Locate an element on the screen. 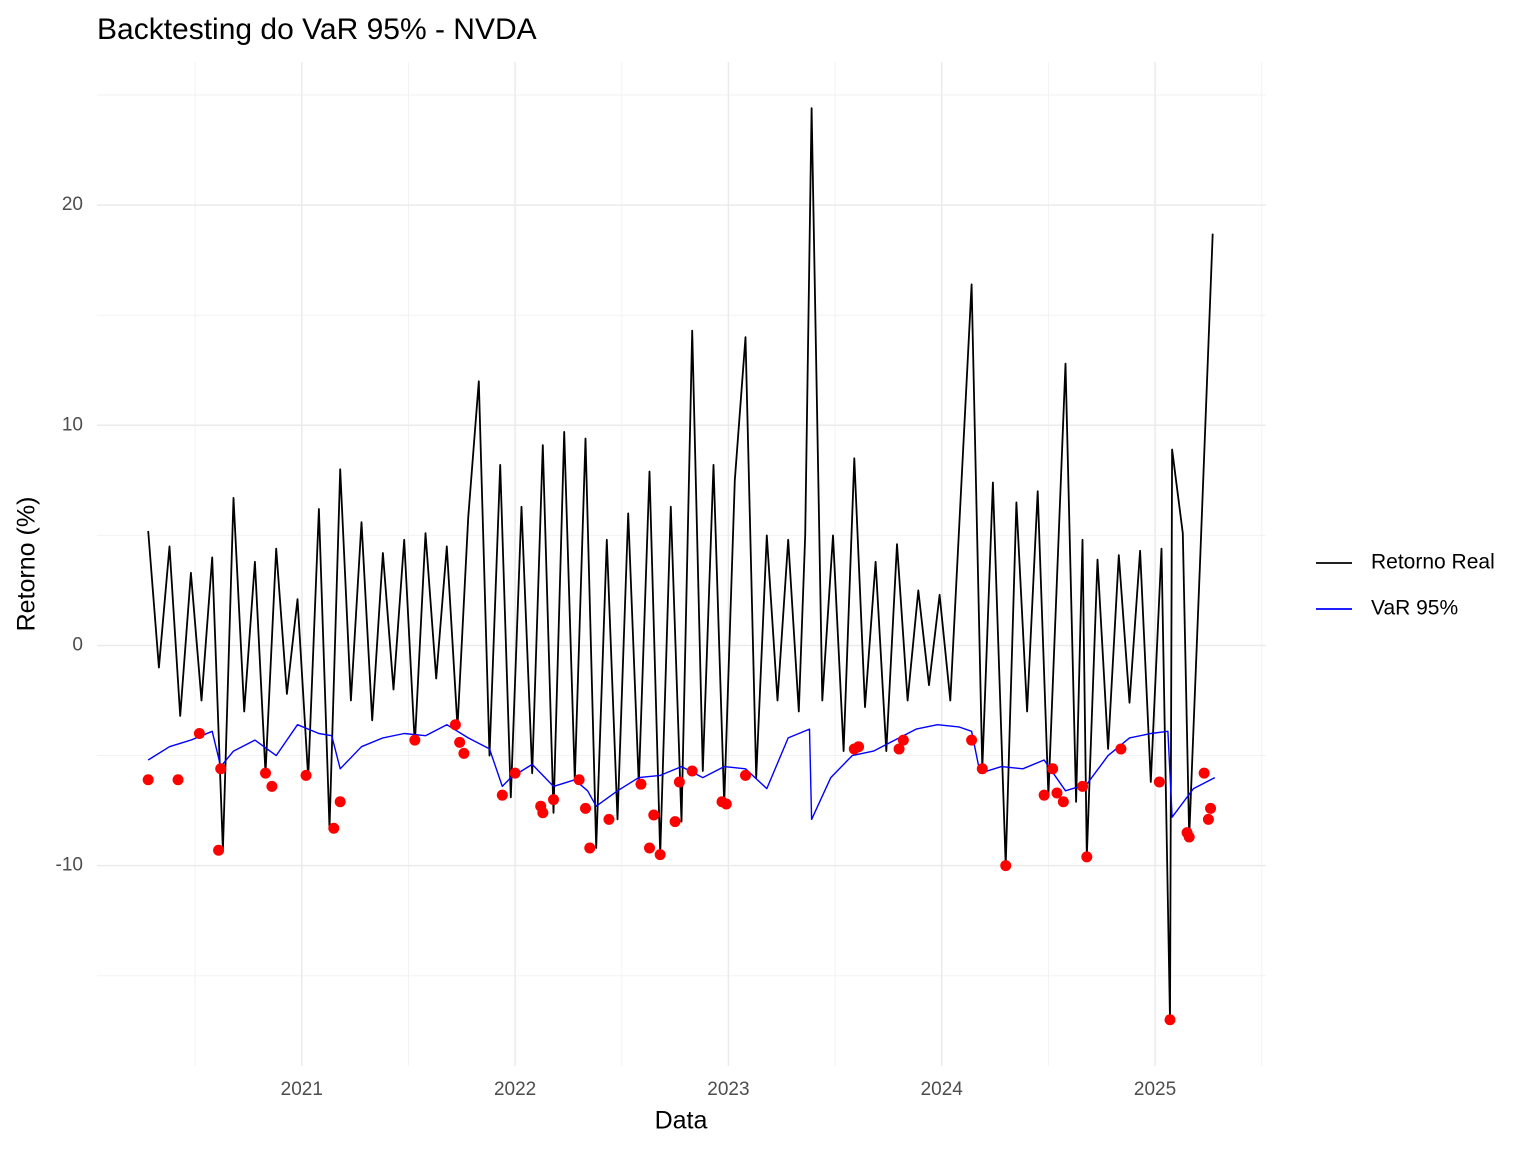  y-tick-label: -10 is located at coordinates (69, 865).